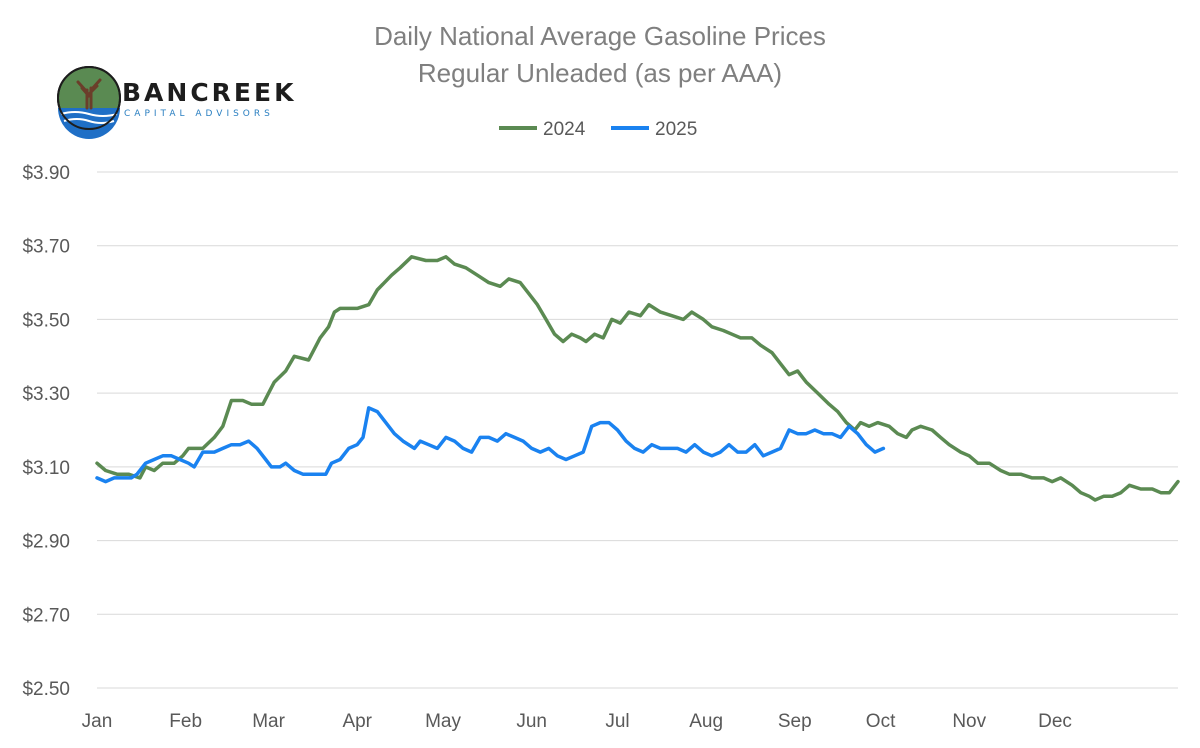  Describe the element at coordinates (89, 102) in the screenshot. I see `tree-logo-icon` at that location.